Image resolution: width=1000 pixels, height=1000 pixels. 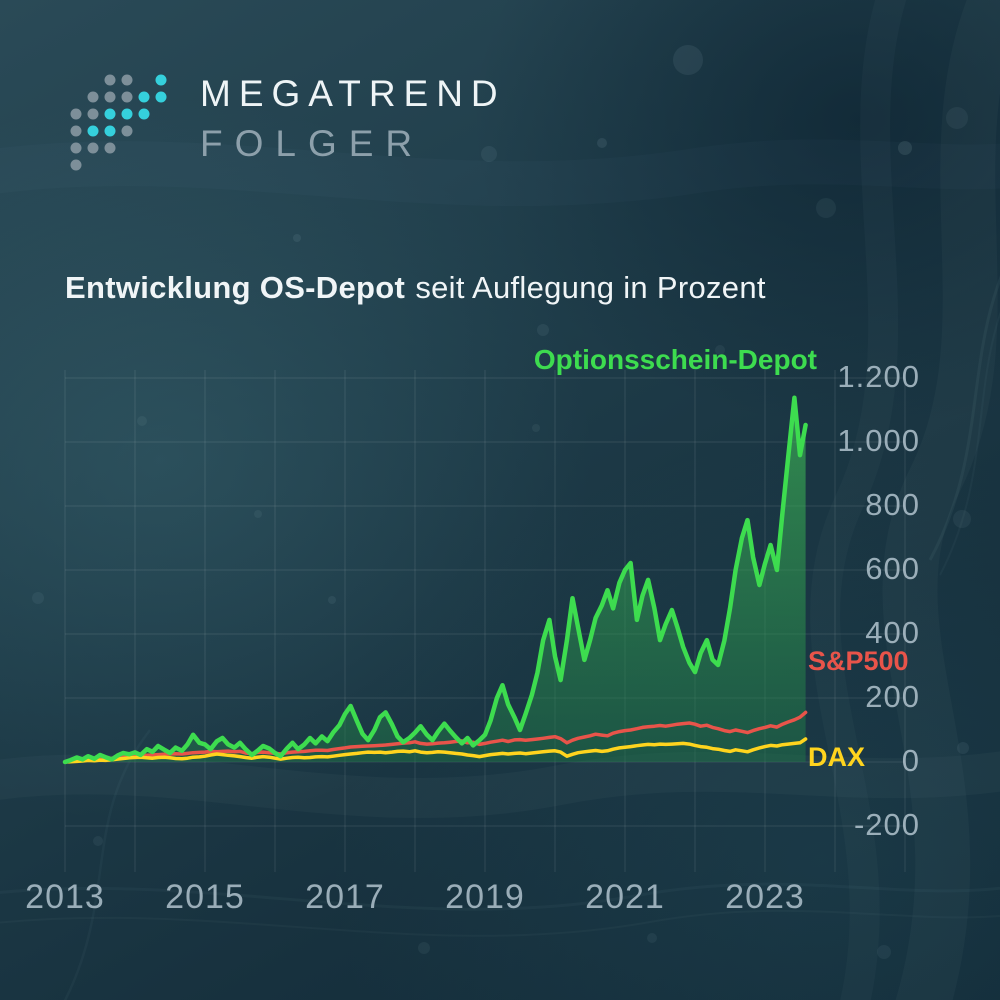 I want to click on x-axis-label: 2017, so click(x=345, y=897).